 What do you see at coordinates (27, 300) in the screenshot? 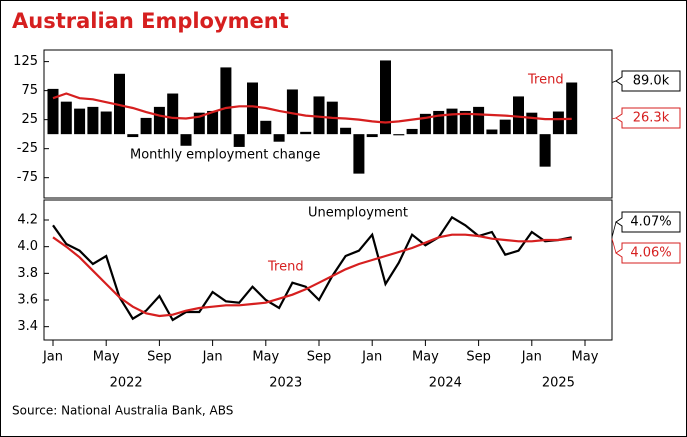
I see `y-tick-label: 3.6` at bounding box center [27, 300].